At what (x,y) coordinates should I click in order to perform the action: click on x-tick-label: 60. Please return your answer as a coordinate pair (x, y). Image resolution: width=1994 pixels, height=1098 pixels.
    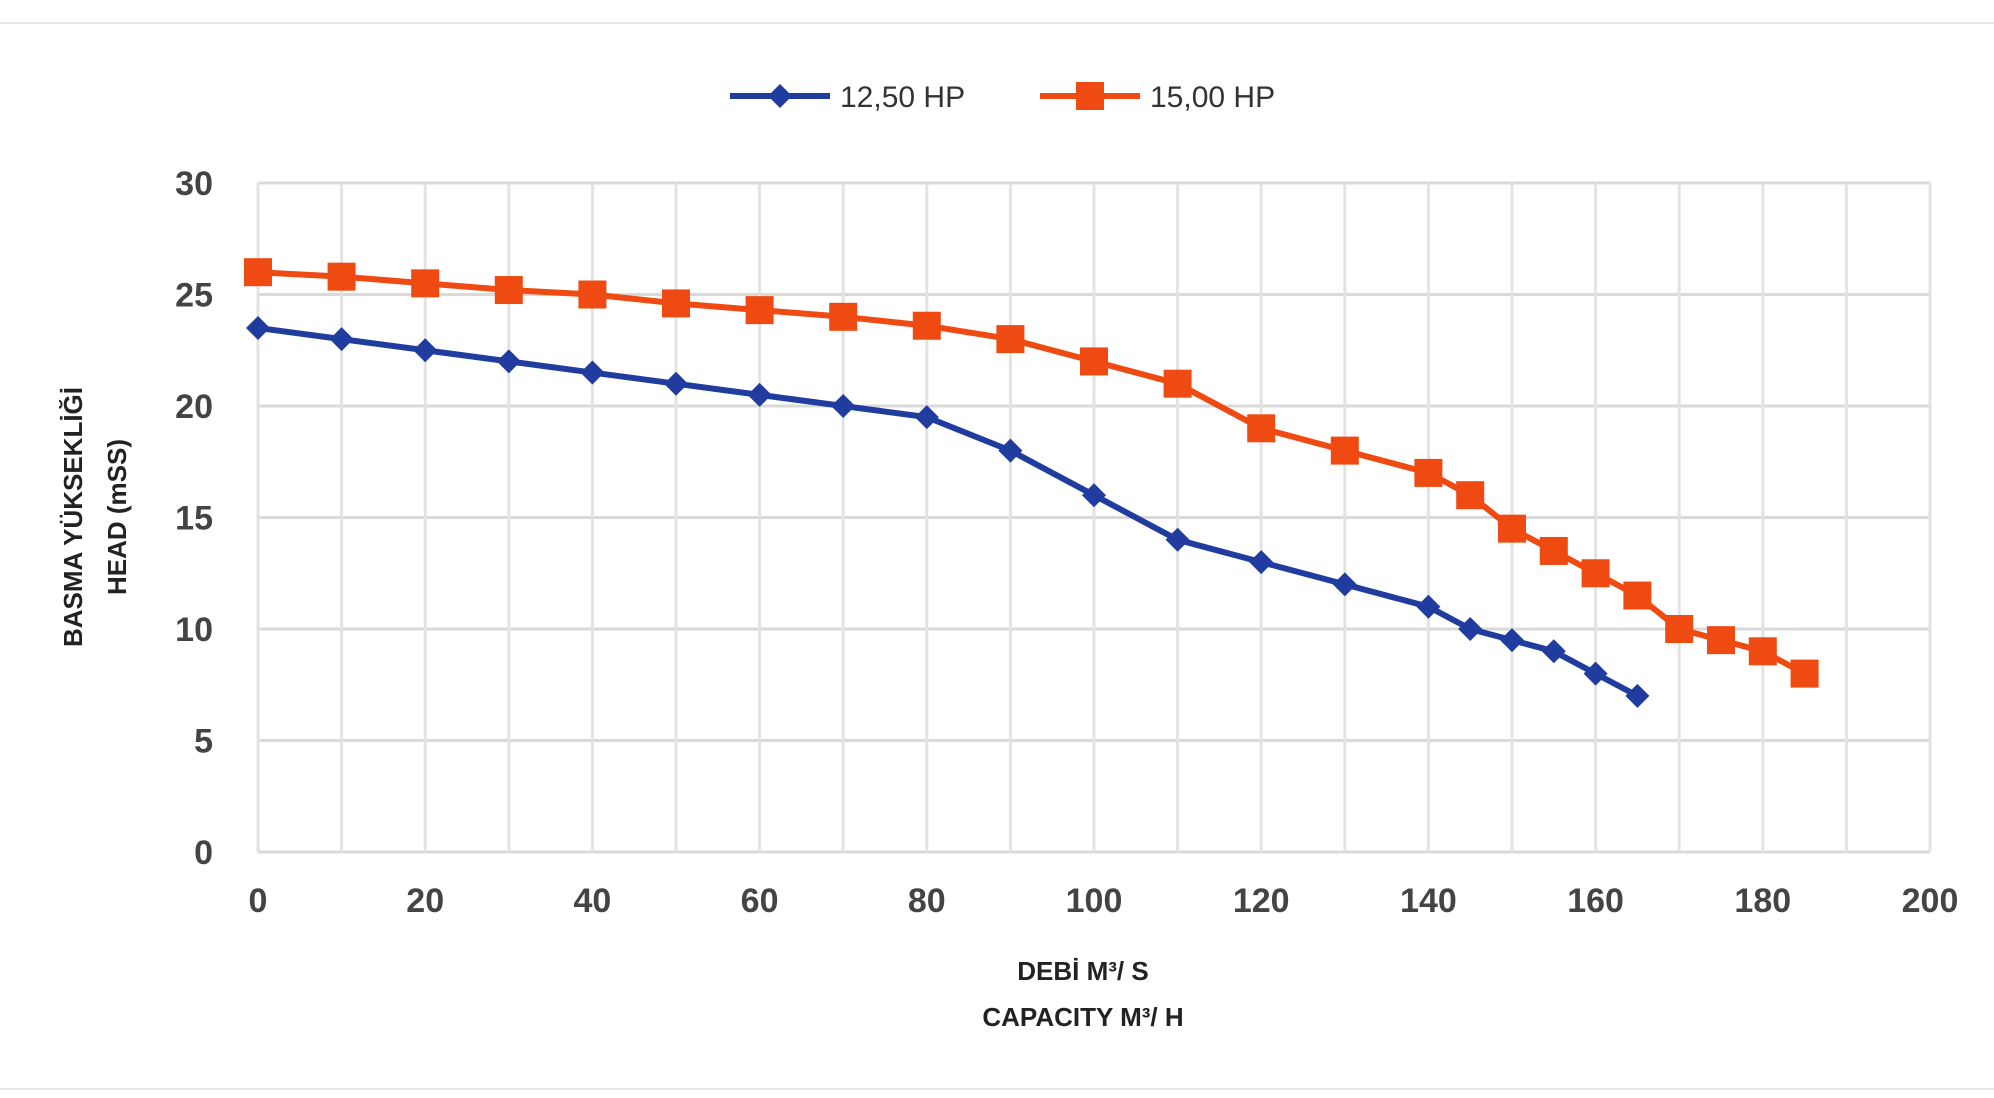
    Looking at the image, I should click on (760, 901).